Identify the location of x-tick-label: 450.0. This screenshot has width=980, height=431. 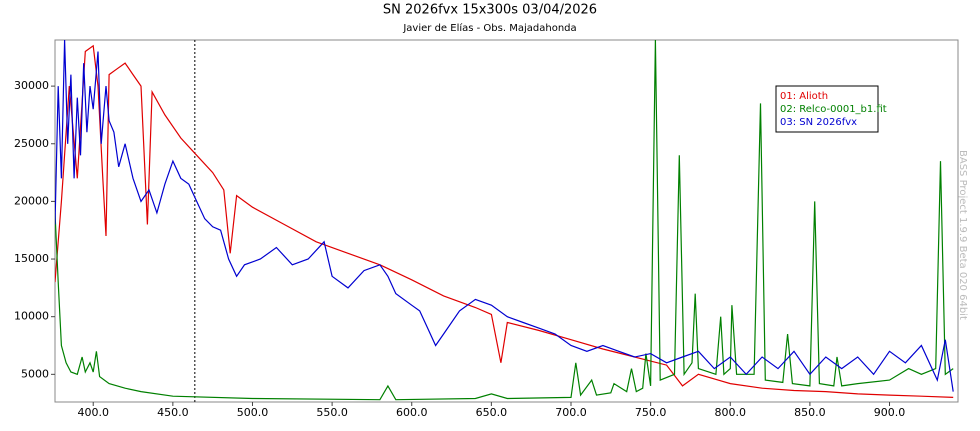
(173, 412).